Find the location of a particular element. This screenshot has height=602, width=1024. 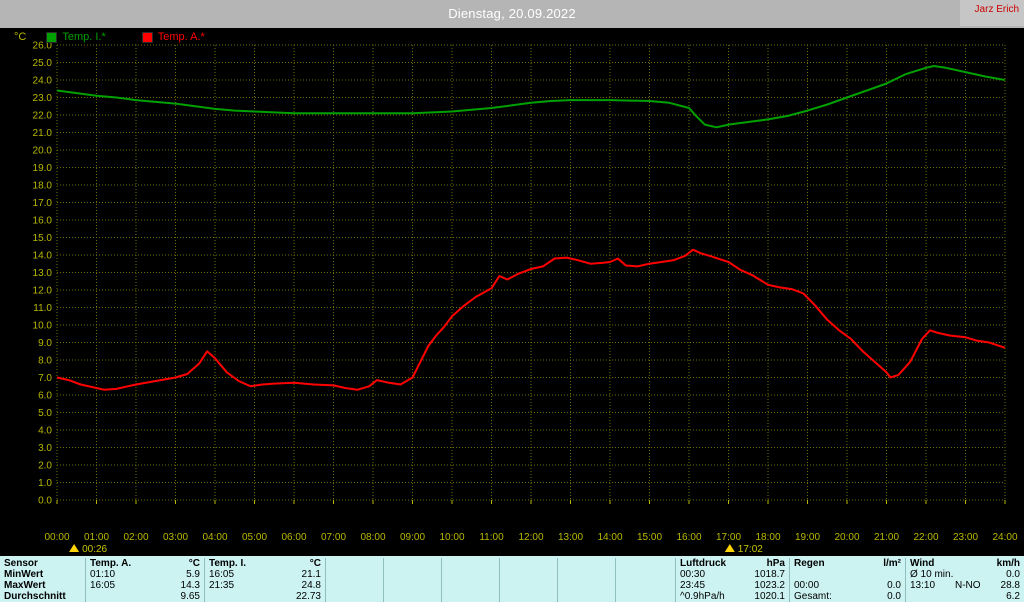

x-tick-label: 21:00 is located at coordinates (886, 537).